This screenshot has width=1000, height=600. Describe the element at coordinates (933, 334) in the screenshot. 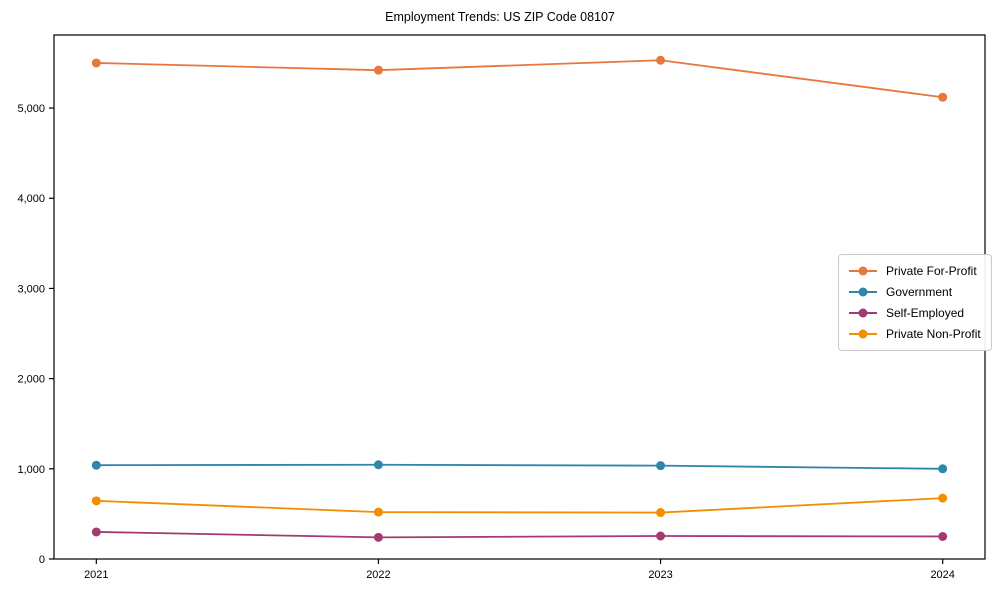

I see `legend-label: Private Non-Profit` at that location.